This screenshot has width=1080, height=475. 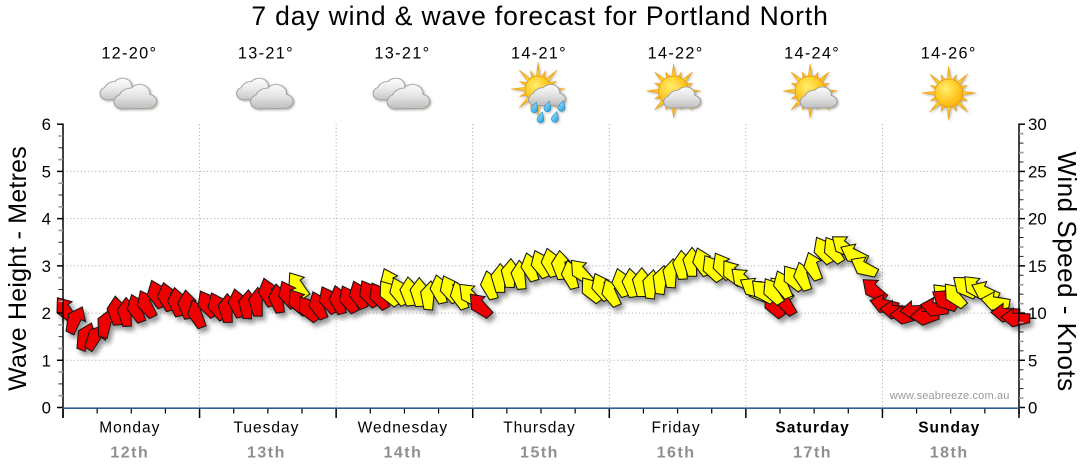 What do you see at coordinates (46, 313) in the screenshot?
I see `svg-text: 2` at bounding box center [46, 313].